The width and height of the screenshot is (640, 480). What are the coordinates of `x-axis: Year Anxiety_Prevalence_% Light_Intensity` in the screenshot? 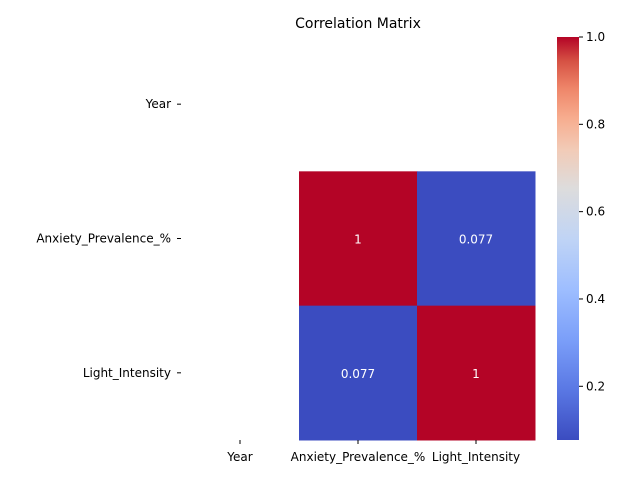 It's located at (373, 451).